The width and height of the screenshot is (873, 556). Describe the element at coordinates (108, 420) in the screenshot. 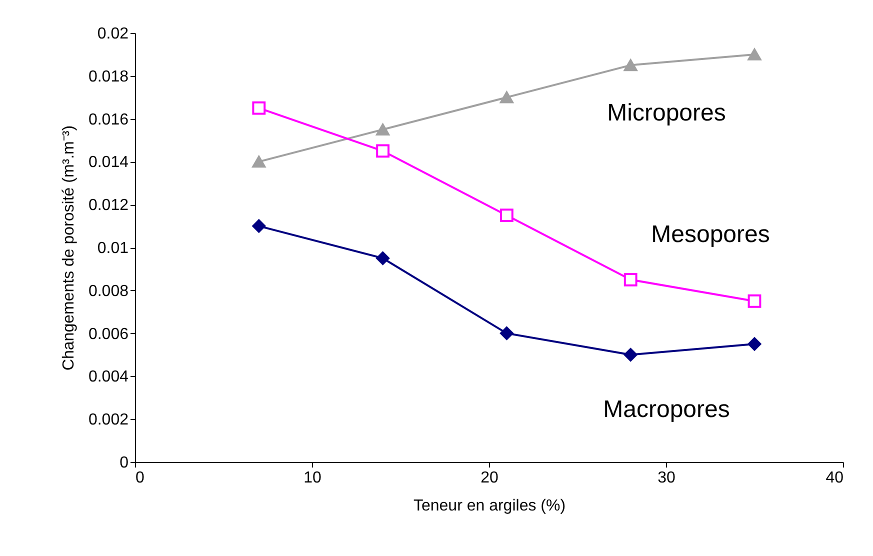

I see `y-tick-label: 0.002` at that location.